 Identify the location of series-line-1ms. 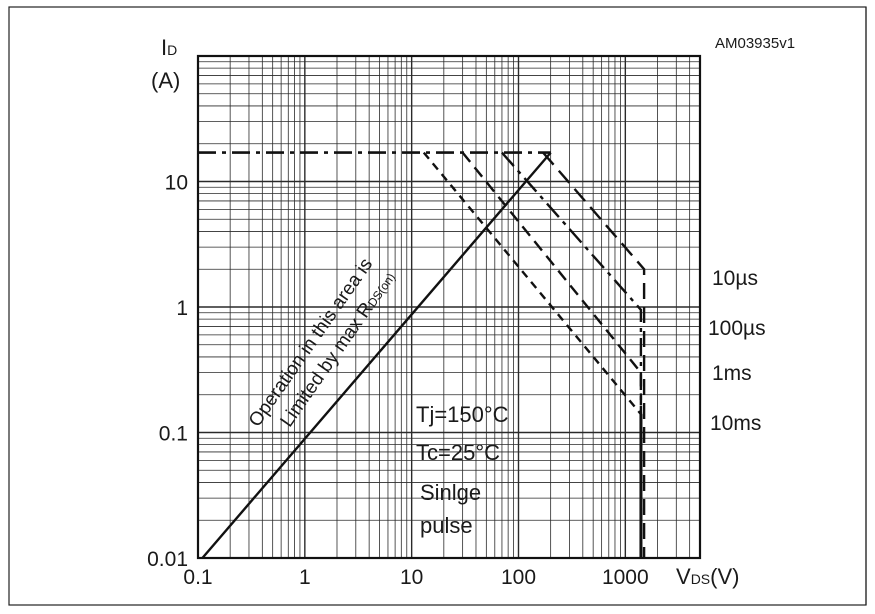
(552, 354).